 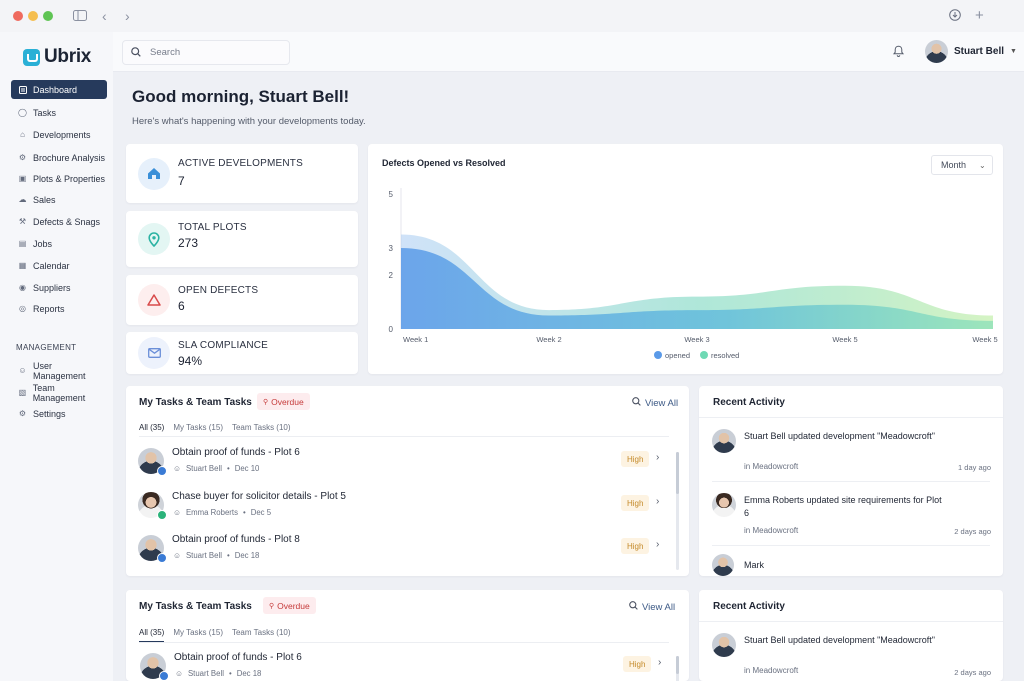 I want to click on sidebar-item-suppliers: ◉ Suppliers, so click(x=59, y=287).